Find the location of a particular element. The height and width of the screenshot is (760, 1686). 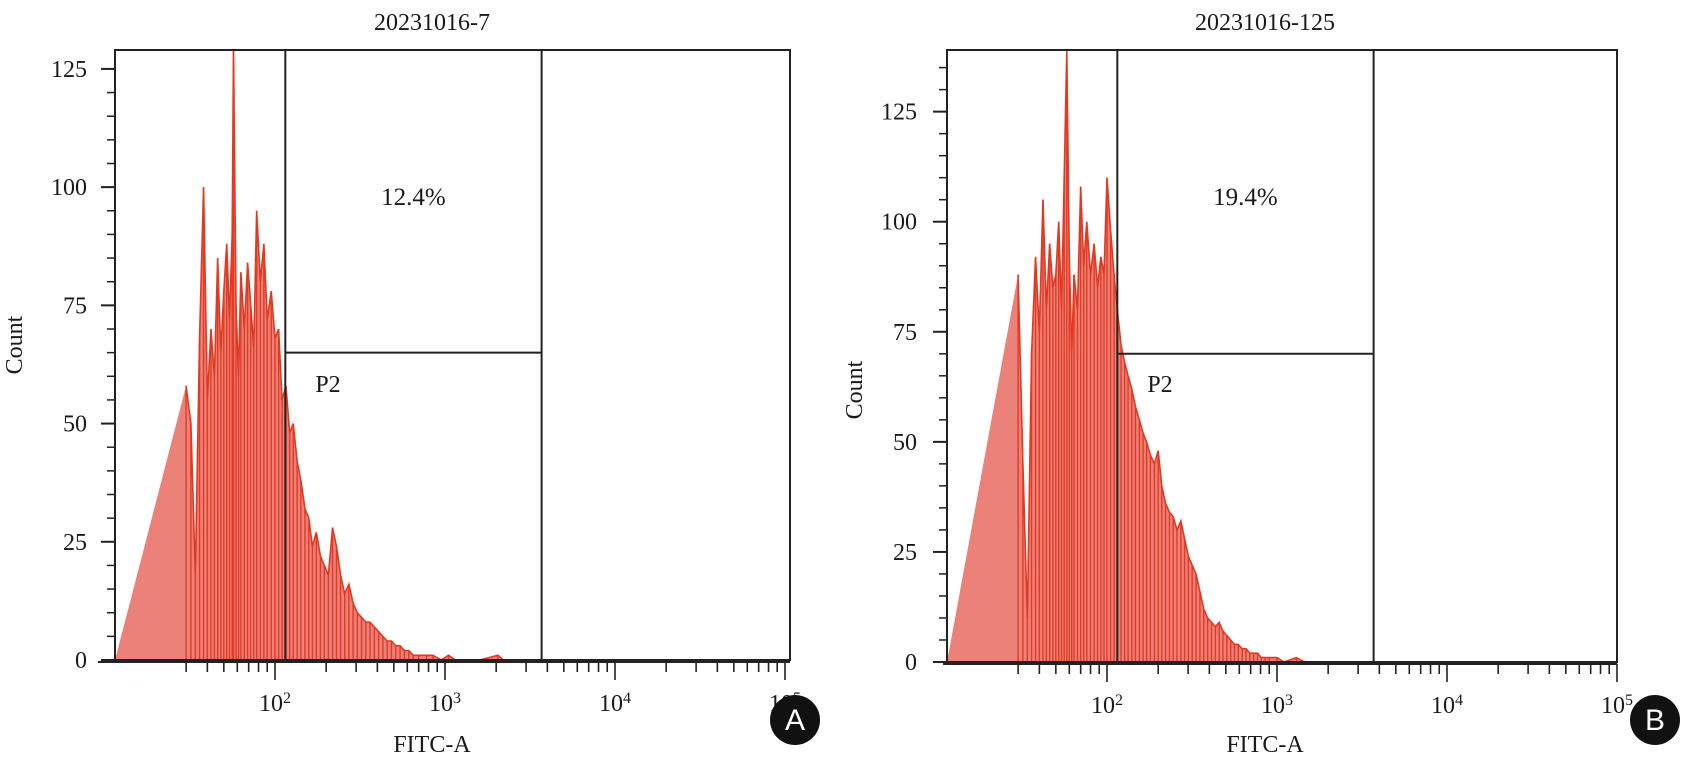

panel-badge-letter: A is located at coordinates (795, 720).